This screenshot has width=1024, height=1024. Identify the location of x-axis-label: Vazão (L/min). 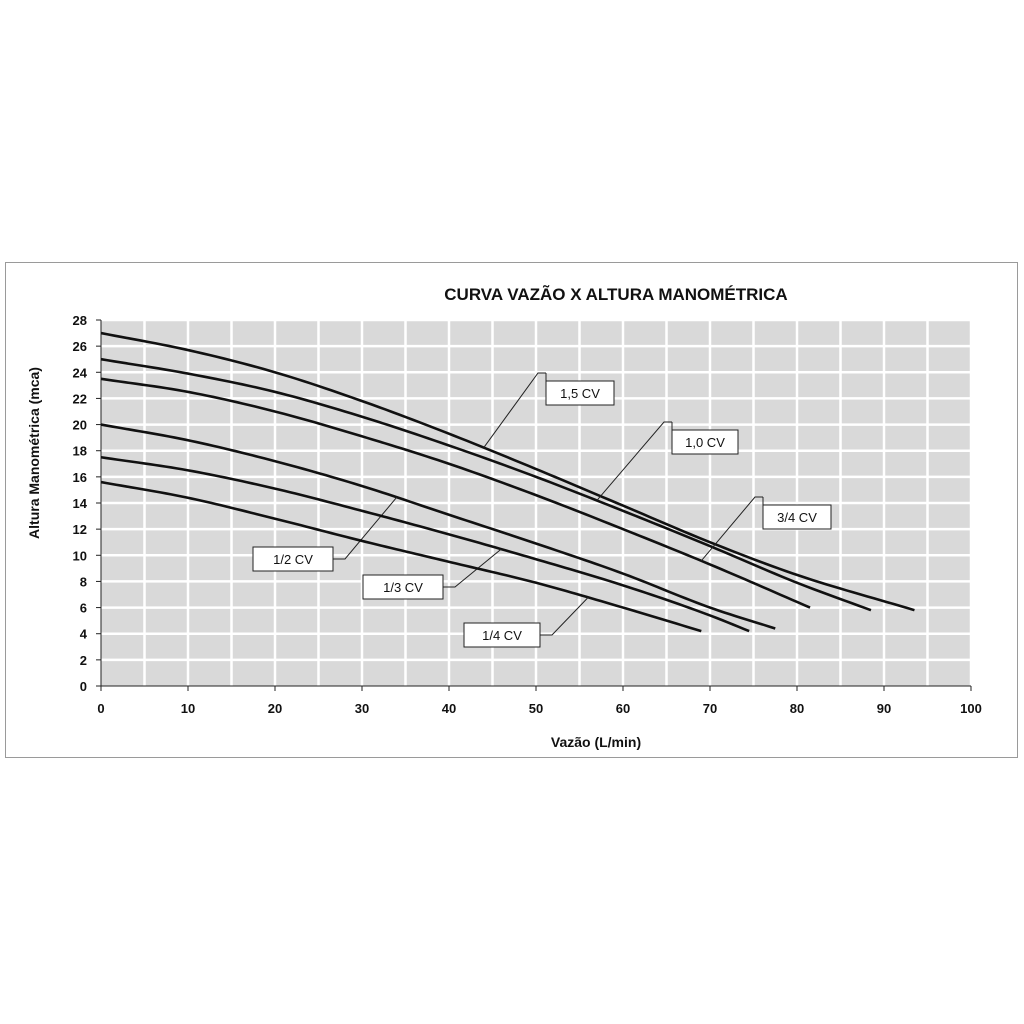
(596, 742).